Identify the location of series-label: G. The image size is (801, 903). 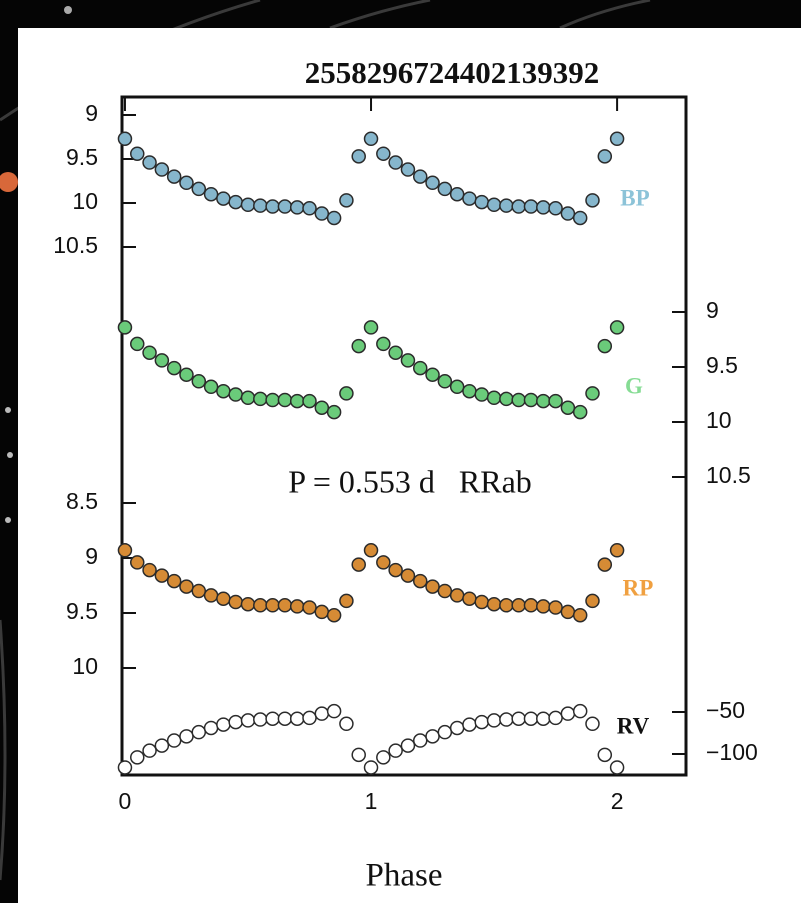
(634, 385).